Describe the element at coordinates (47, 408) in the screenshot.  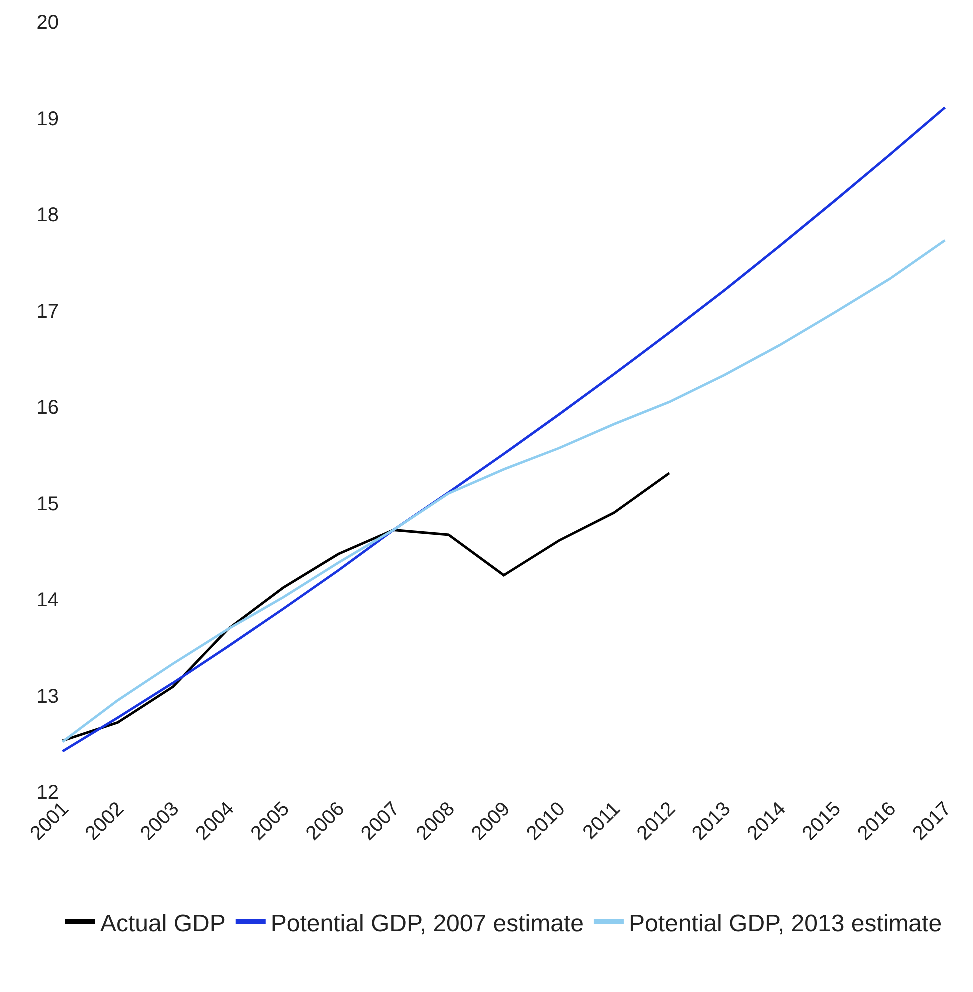
I see `y-tick-label: 16` at that location.